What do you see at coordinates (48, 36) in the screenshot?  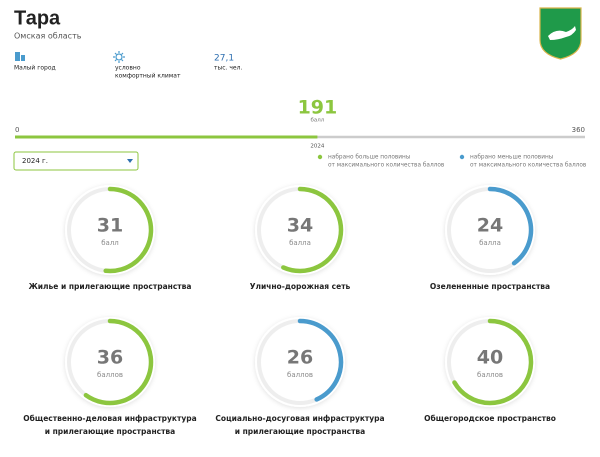 I see `region: Омская область` at bounding box center [48, 36].